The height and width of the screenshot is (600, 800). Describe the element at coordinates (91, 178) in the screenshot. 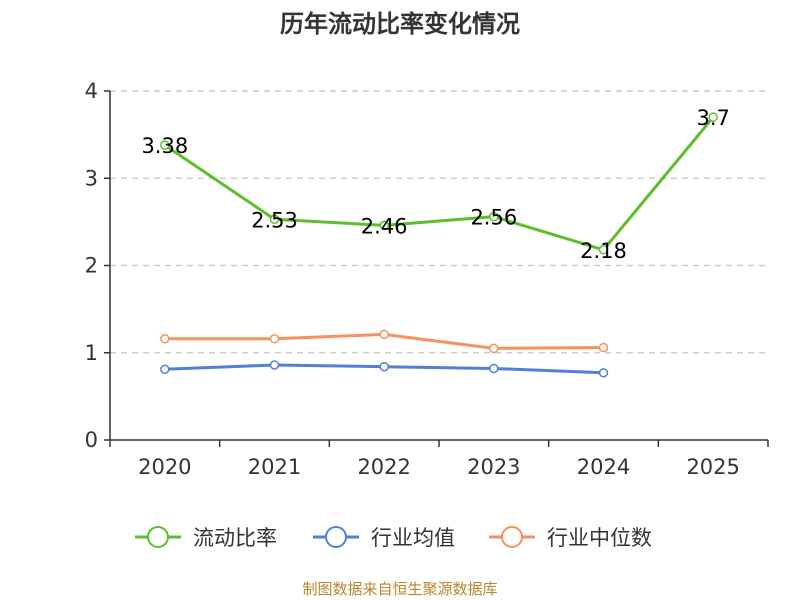

I see `y-tick-label: 3` at that location.